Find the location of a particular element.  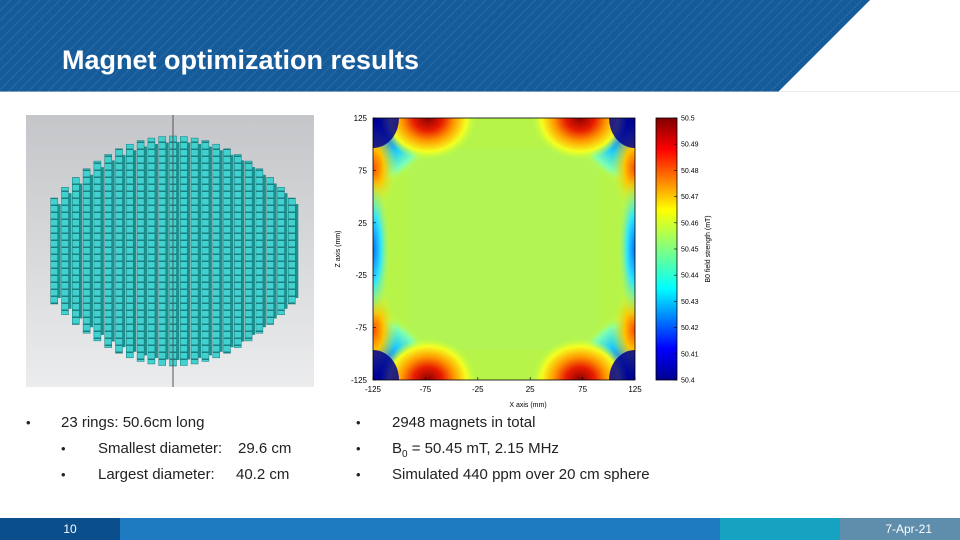

list-item: • Smallest diameter: 29.6 cm is located at coordinates (165, 449).